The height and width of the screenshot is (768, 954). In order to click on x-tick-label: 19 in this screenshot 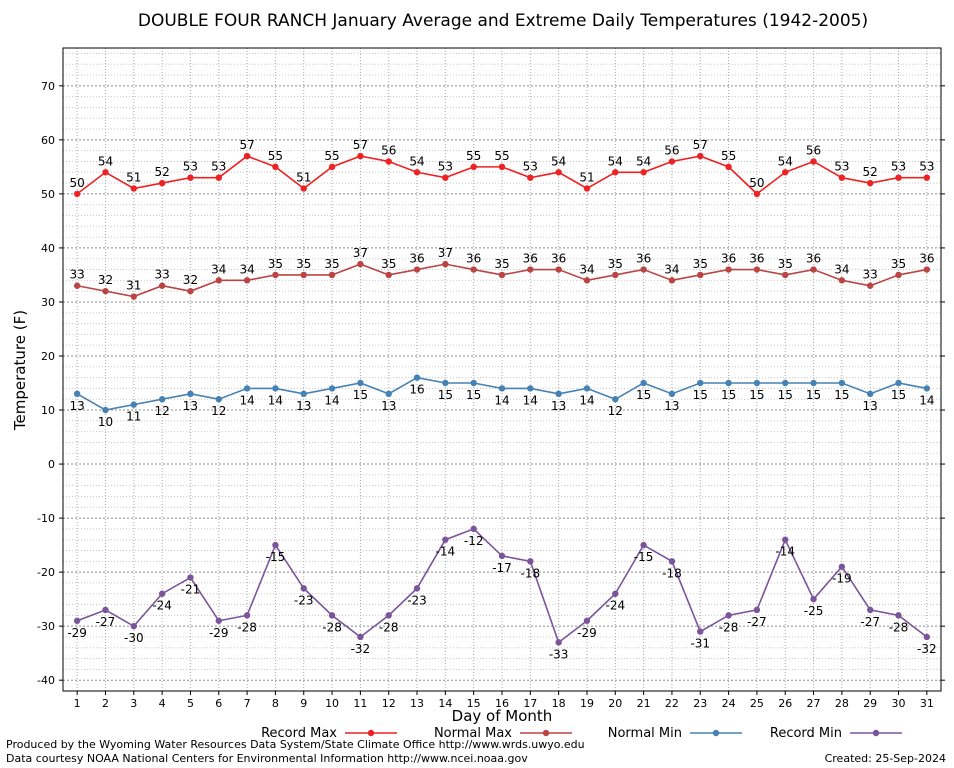, I will do `click(587, 703)`.